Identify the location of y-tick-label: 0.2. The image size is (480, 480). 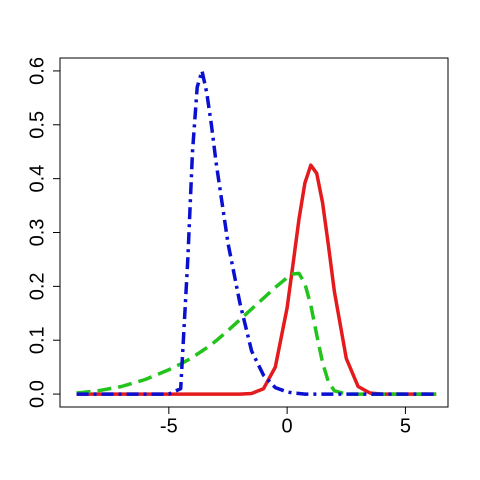
(37, 286).